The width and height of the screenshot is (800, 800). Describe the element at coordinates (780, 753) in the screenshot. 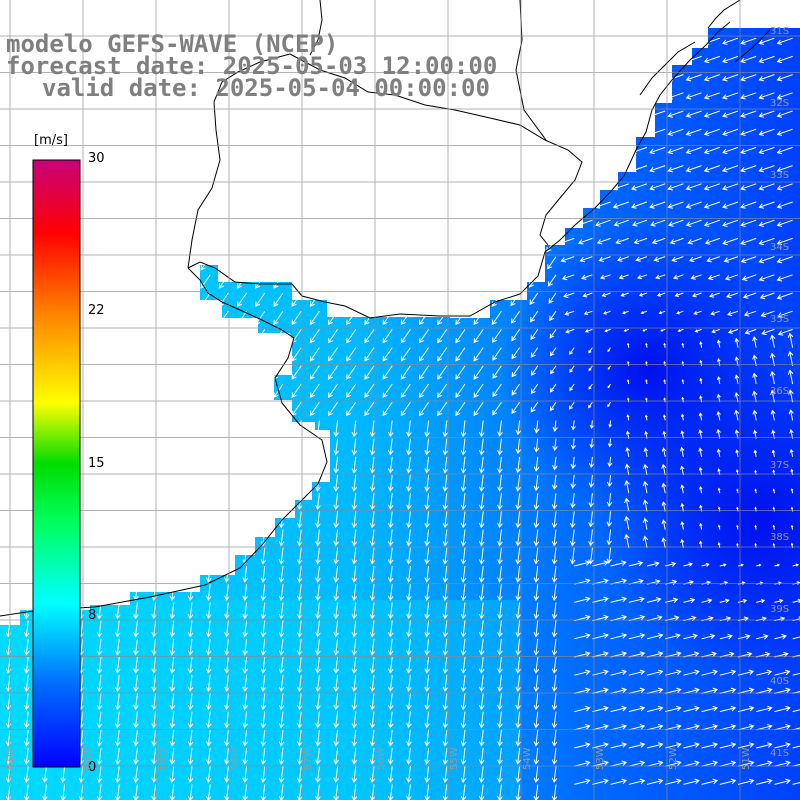

I see `lat-label: 41S` at that location.